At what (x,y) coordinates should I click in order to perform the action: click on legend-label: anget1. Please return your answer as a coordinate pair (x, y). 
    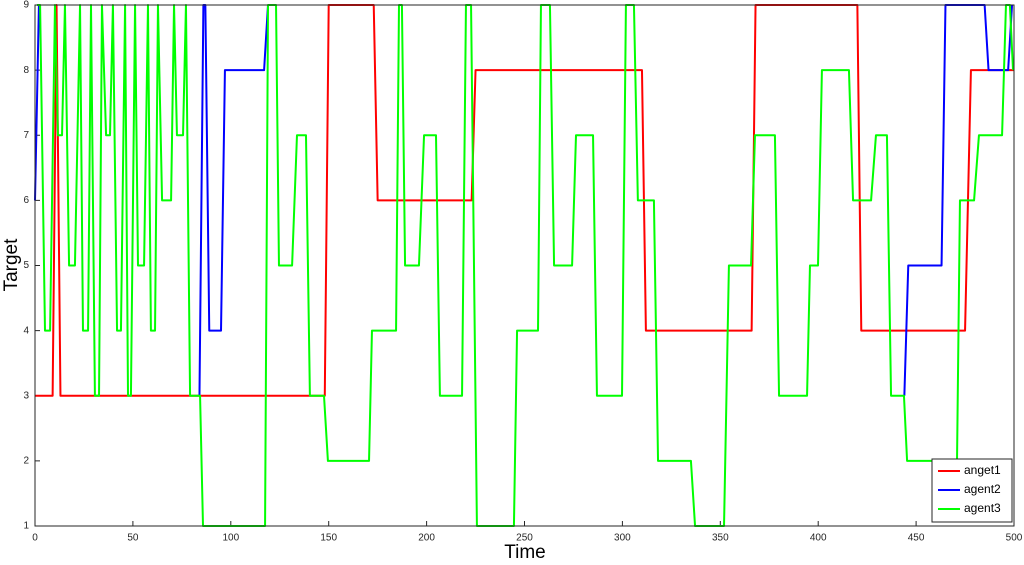
    Looking at the image, I should click on (982, 470).